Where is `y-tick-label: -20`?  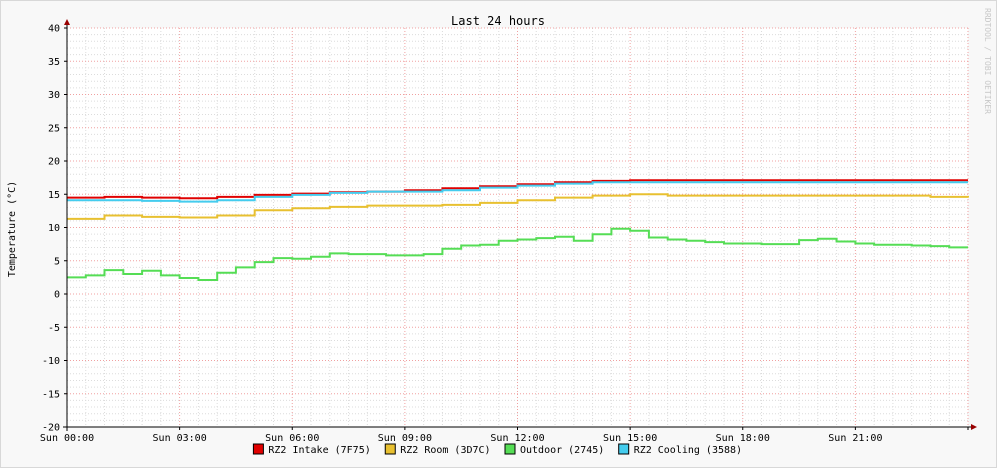
y-tick-label: -20 is located at coordinates (51, 428).